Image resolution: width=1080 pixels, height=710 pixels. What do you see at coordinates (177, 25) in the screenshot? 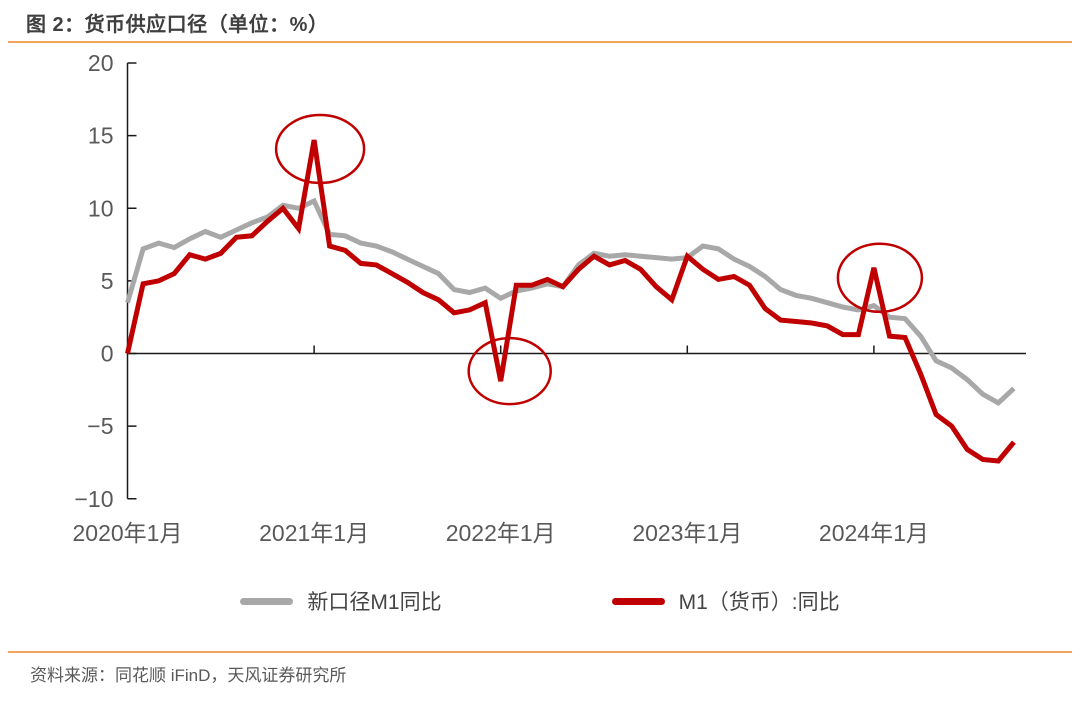
I see `page-title: 图 2：货币供应口径（单位：%）` at bounding box center [177, 25].